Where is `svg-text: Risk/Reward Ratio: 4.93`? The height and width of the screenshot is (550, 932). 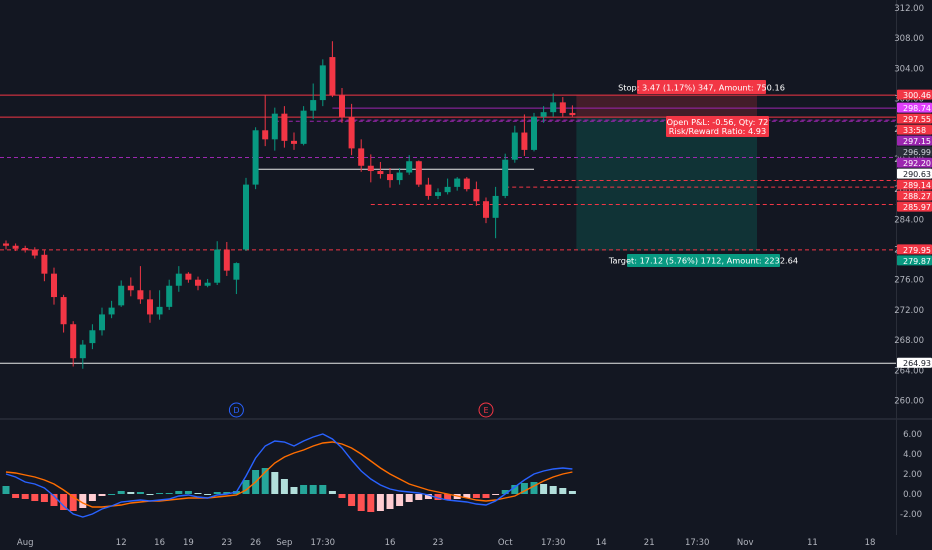 svg-text: Risk/Reward Ratio: 4.93 is located at coordinates (717, 131).